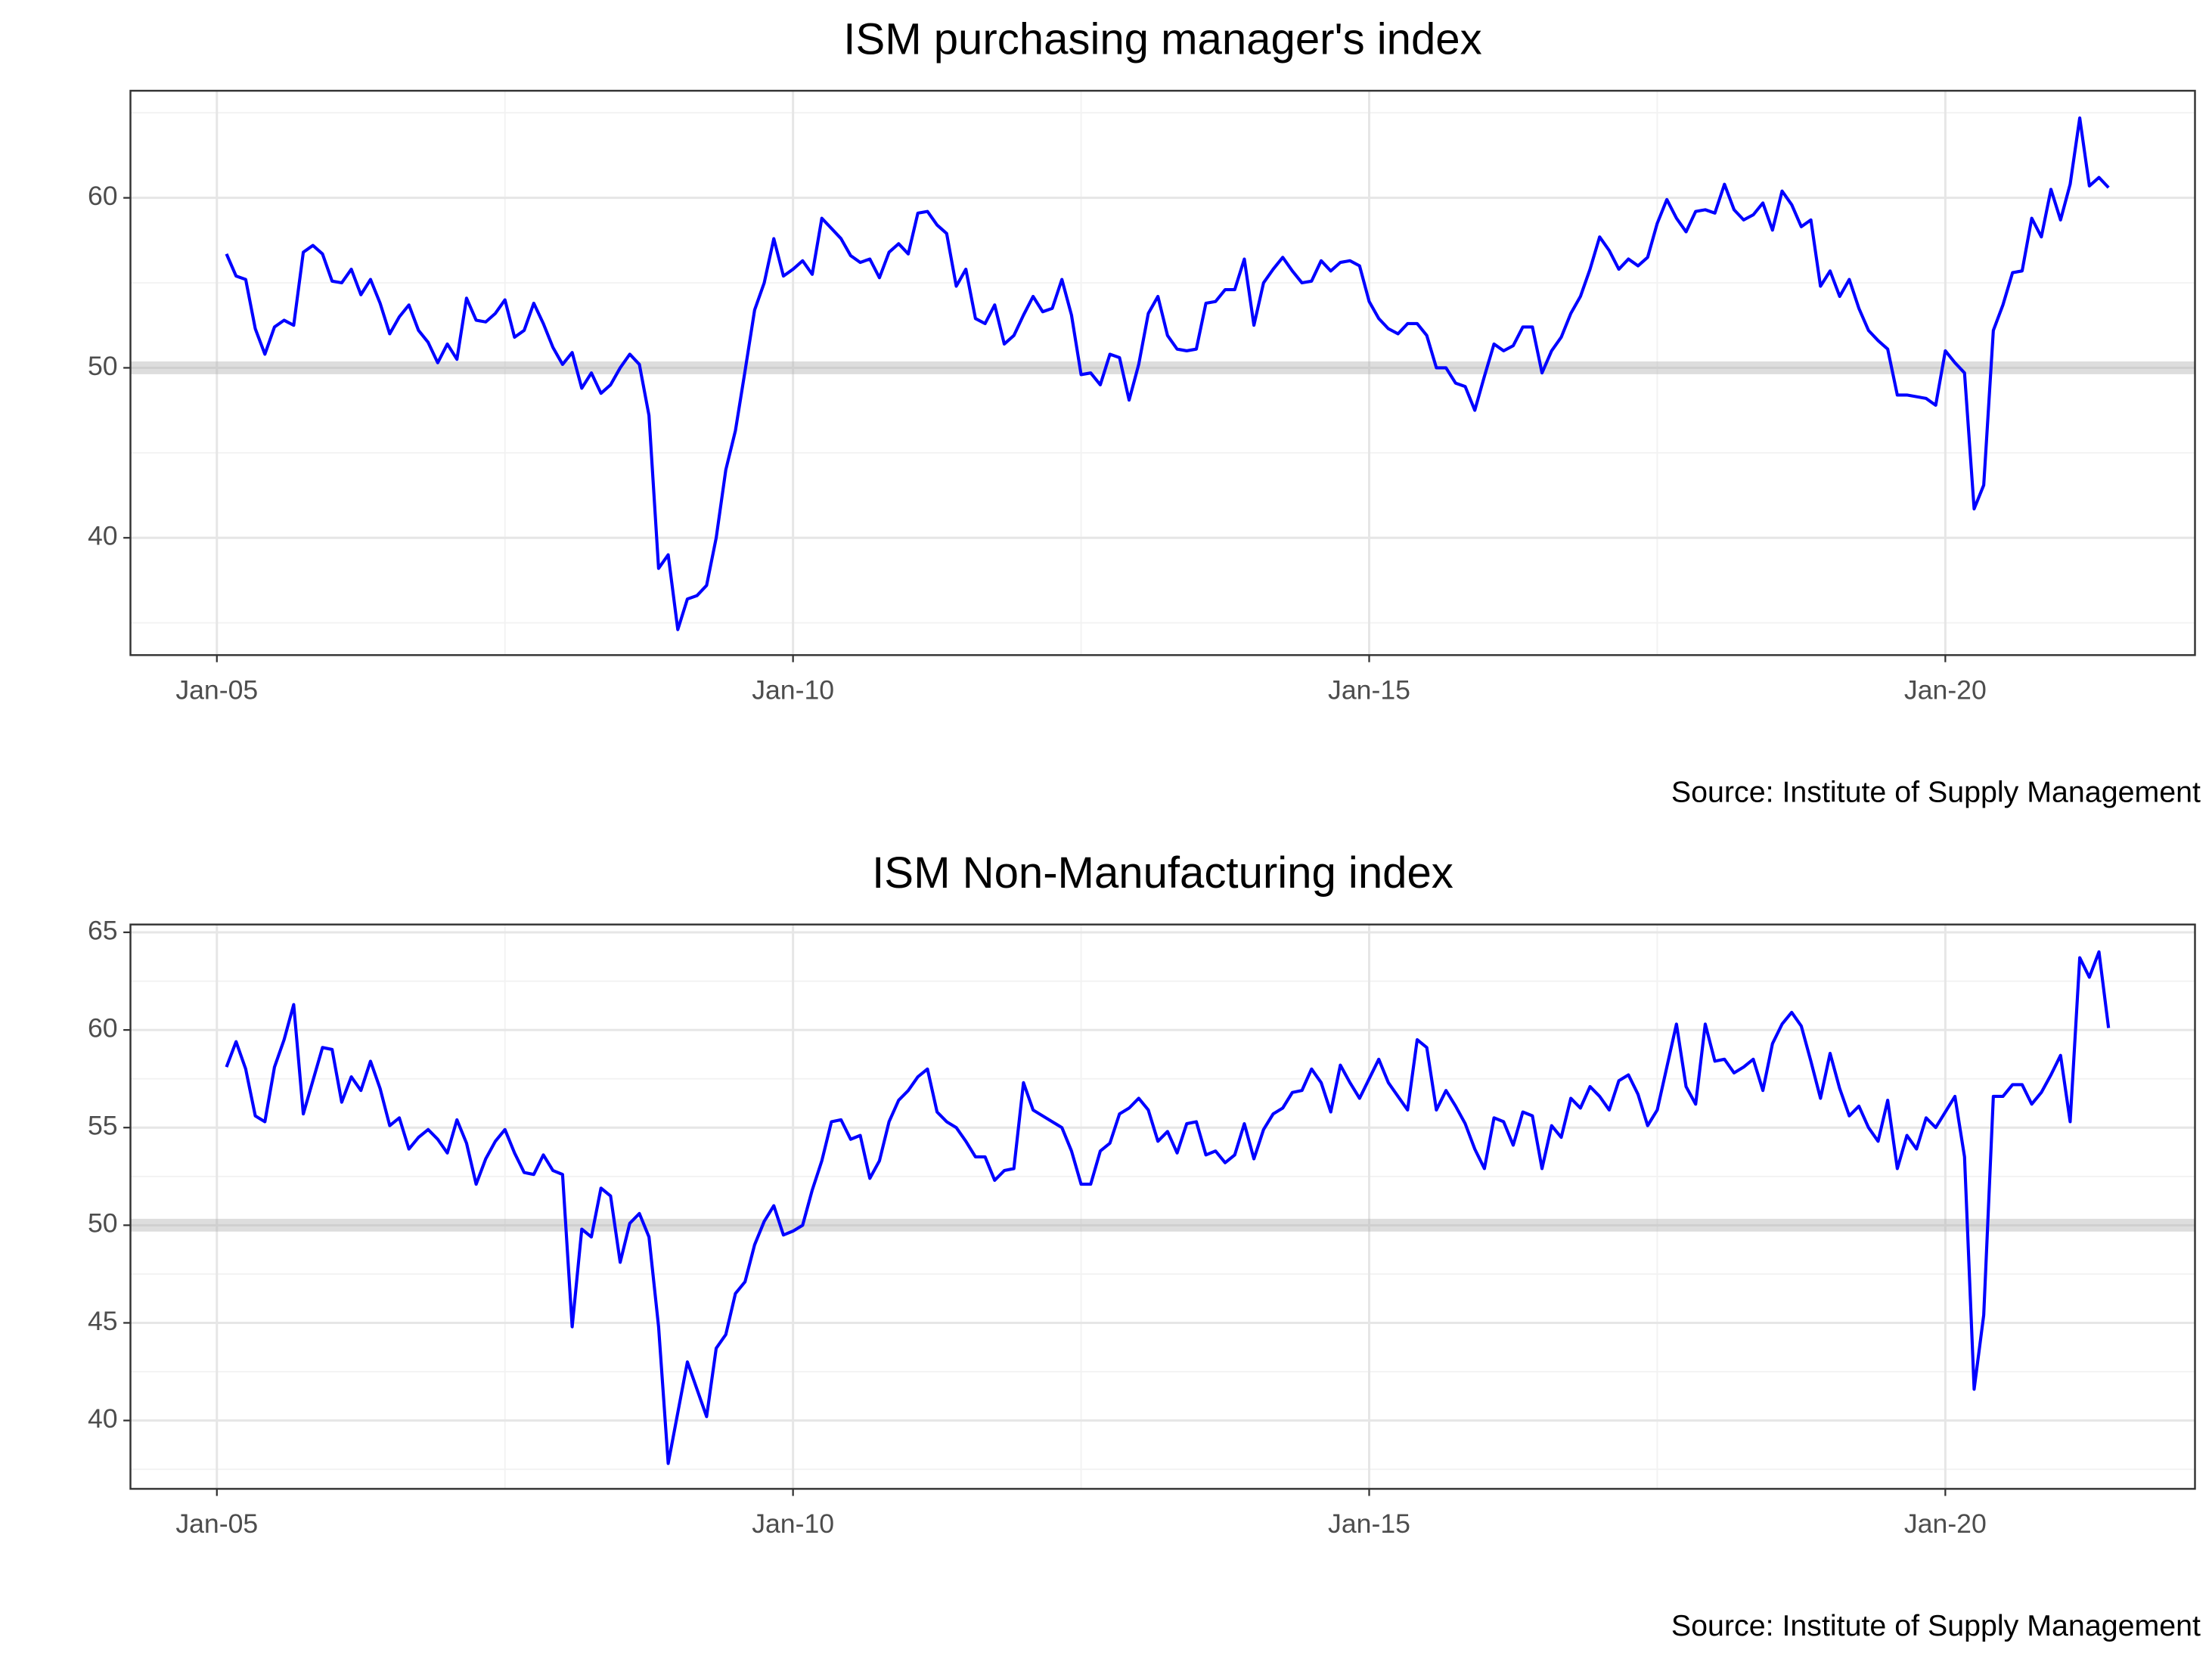 This screenshot has width=2212, height=1659. Describe the element at coordinates (103, 930) in the screenshot. I see `y-tick-label: 65` at that location.